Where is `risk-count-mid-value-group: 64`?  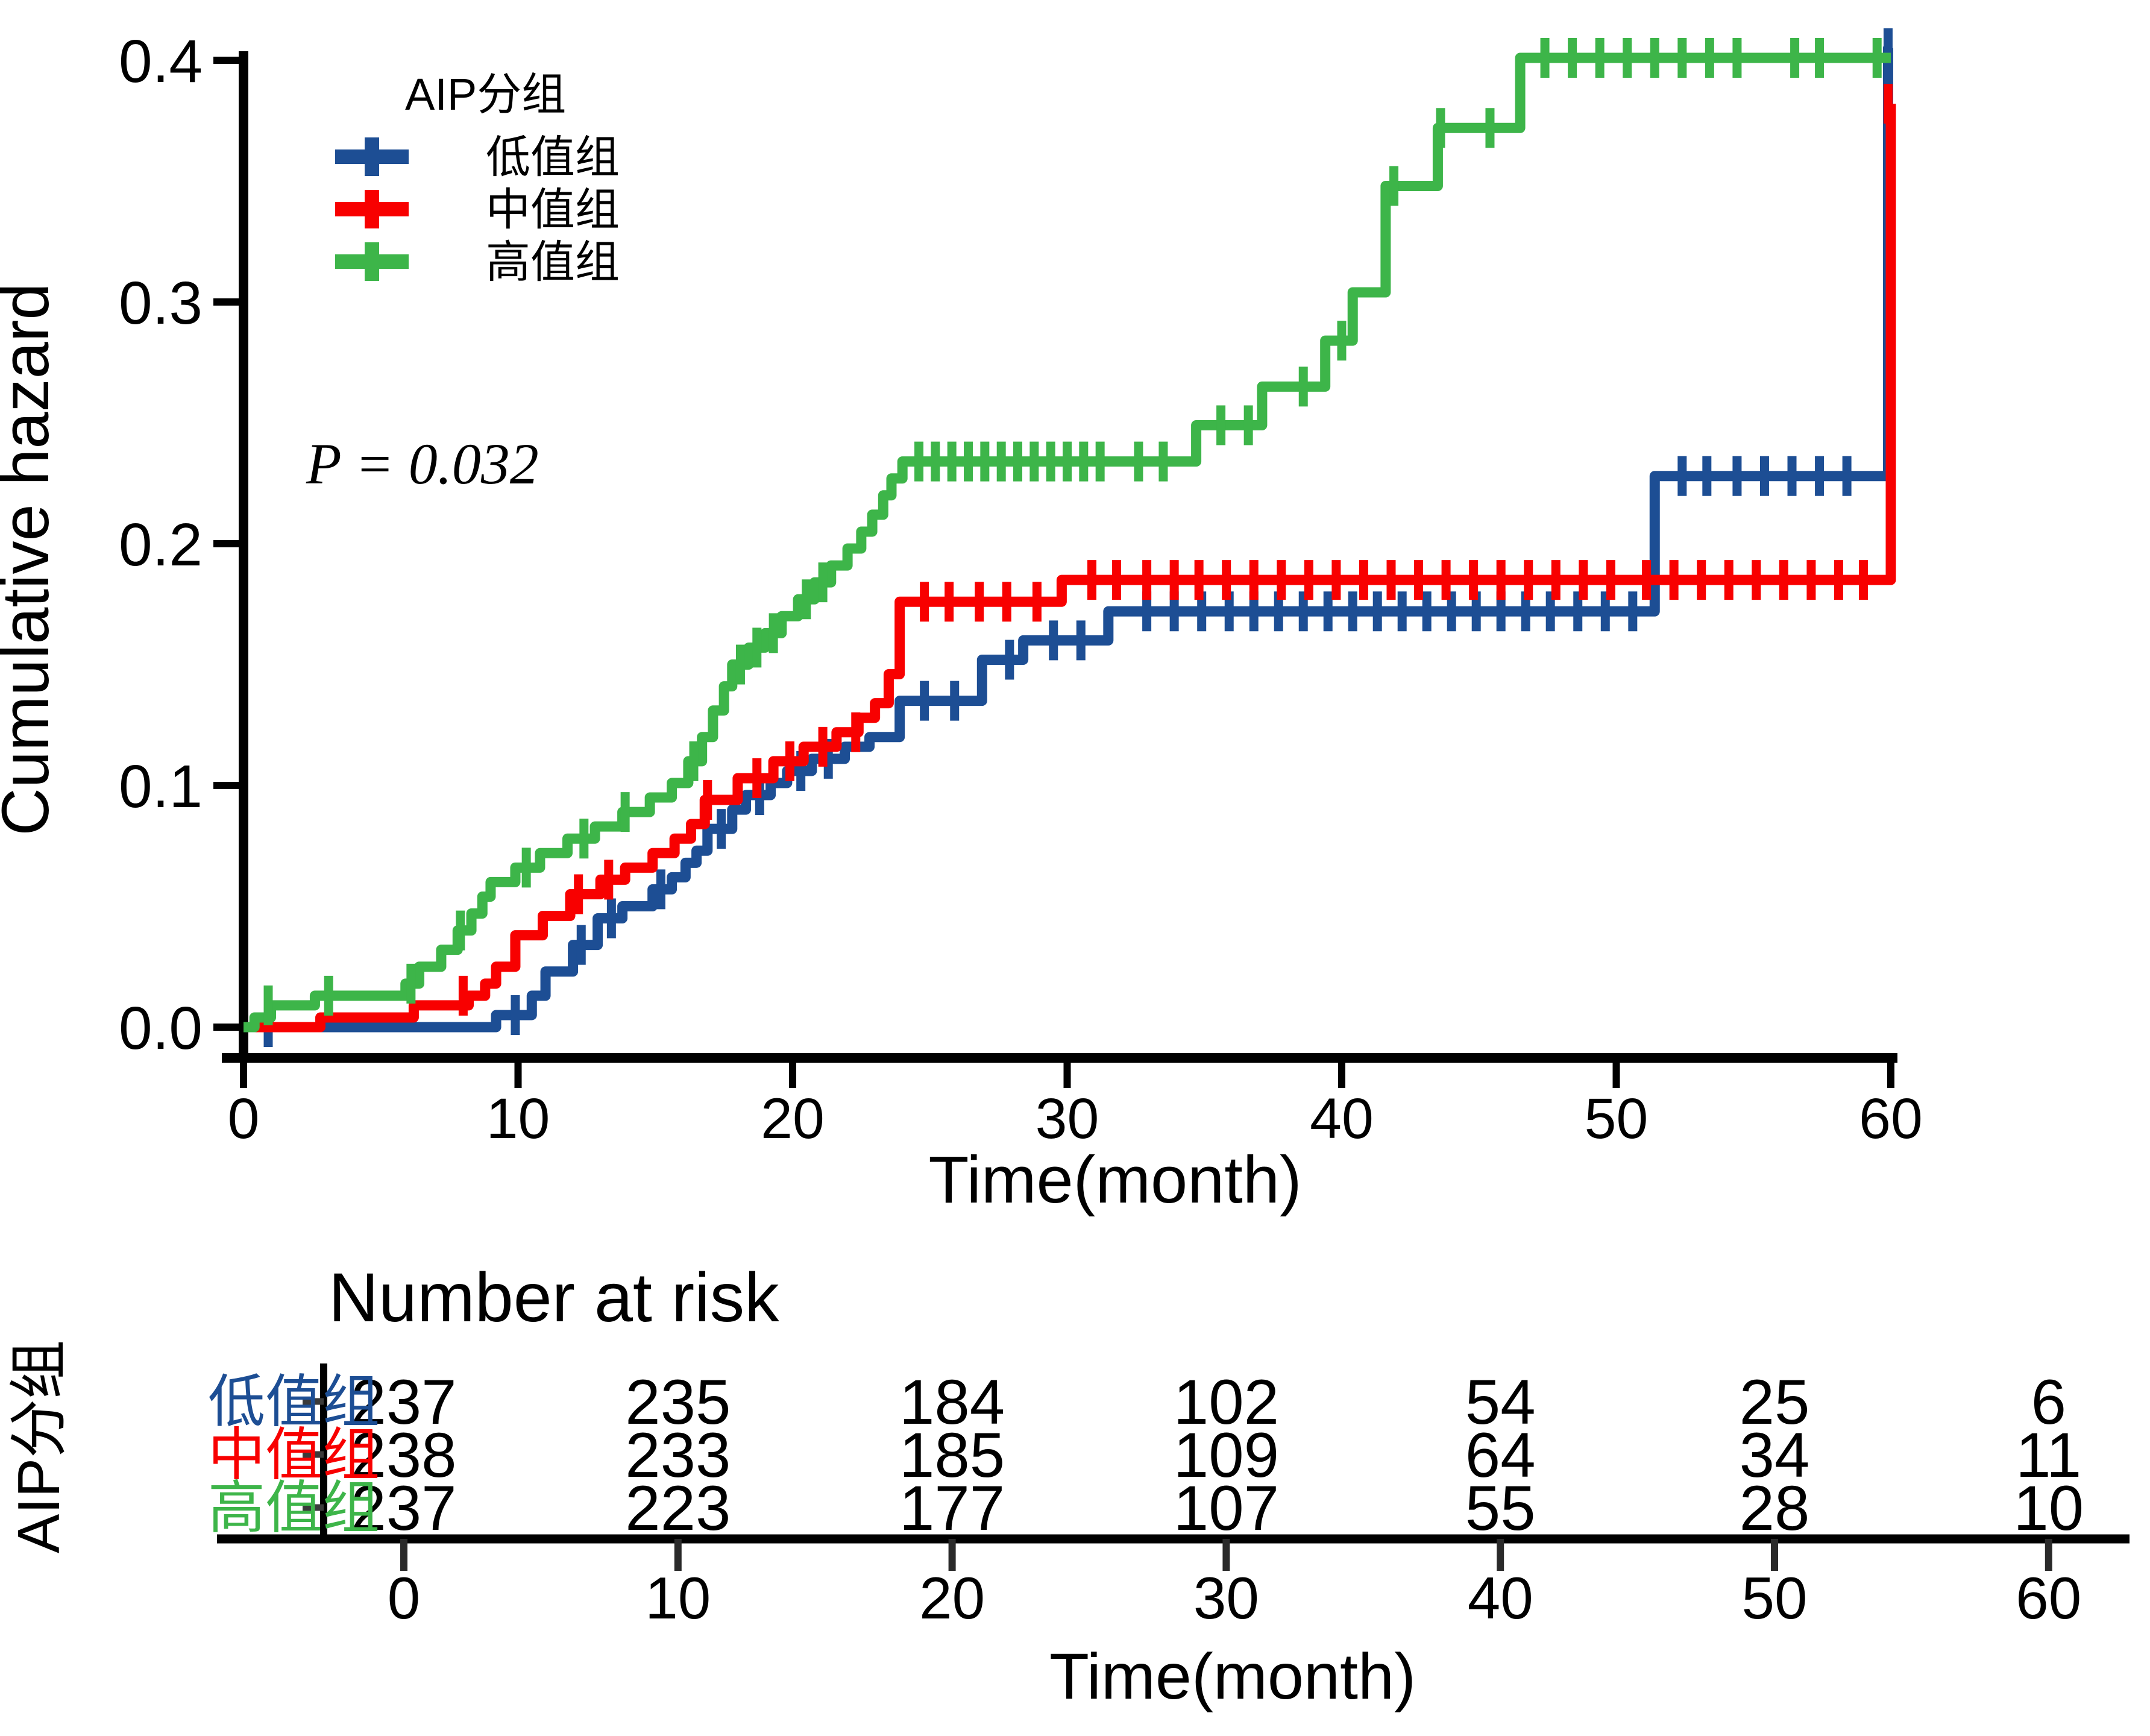 risk-count-mid-value-group: 64 is located at coordinates (1500, 1455).